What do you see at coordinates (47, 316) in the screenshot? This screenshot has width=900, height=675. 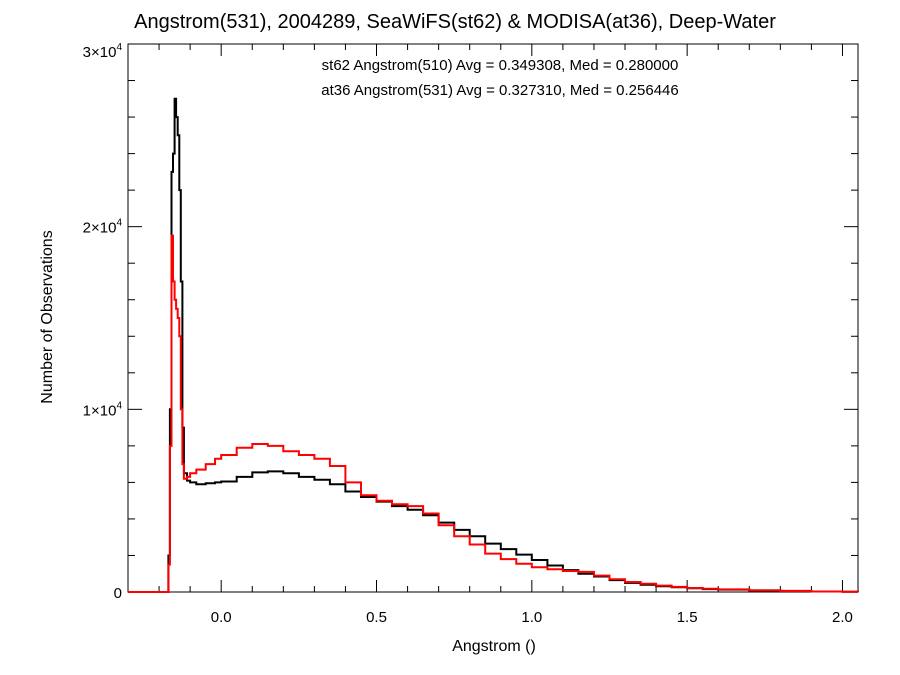 I see `y-axis-label: Number of Observations` at bounding box center [47, 316].